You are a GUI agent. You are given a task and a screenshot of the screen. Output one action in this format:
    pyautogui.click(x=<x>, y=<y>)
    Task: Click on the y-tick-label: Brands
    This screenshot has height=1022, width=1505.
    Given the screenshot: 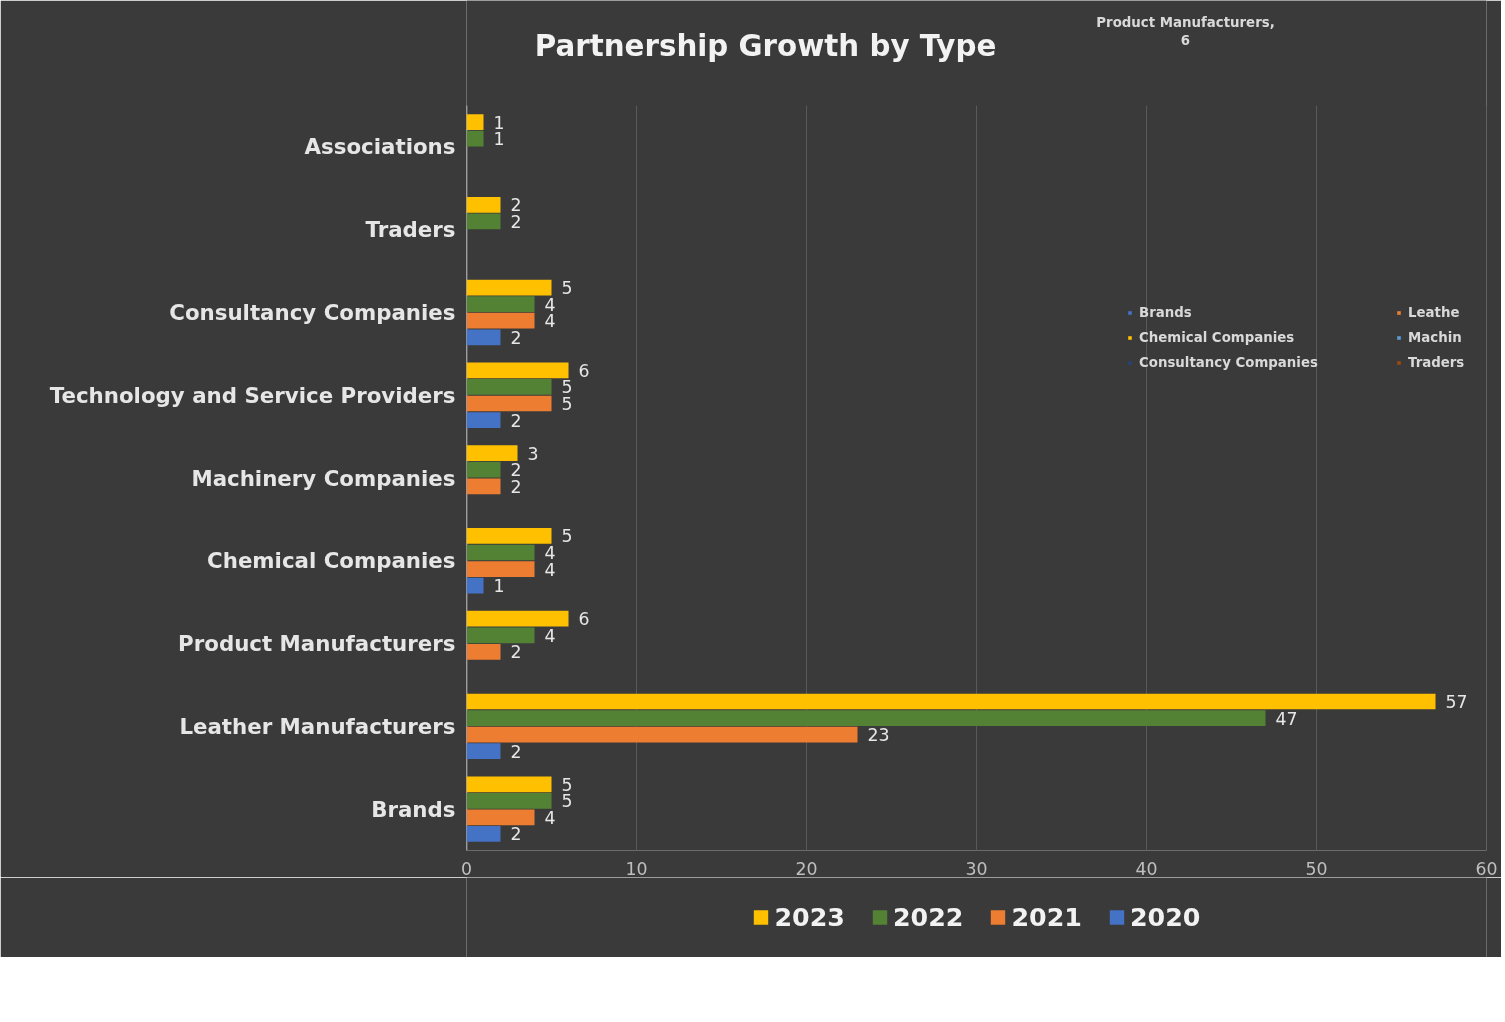 What is the action you would take?
    pyautogui.click(x=413, y=809)
    